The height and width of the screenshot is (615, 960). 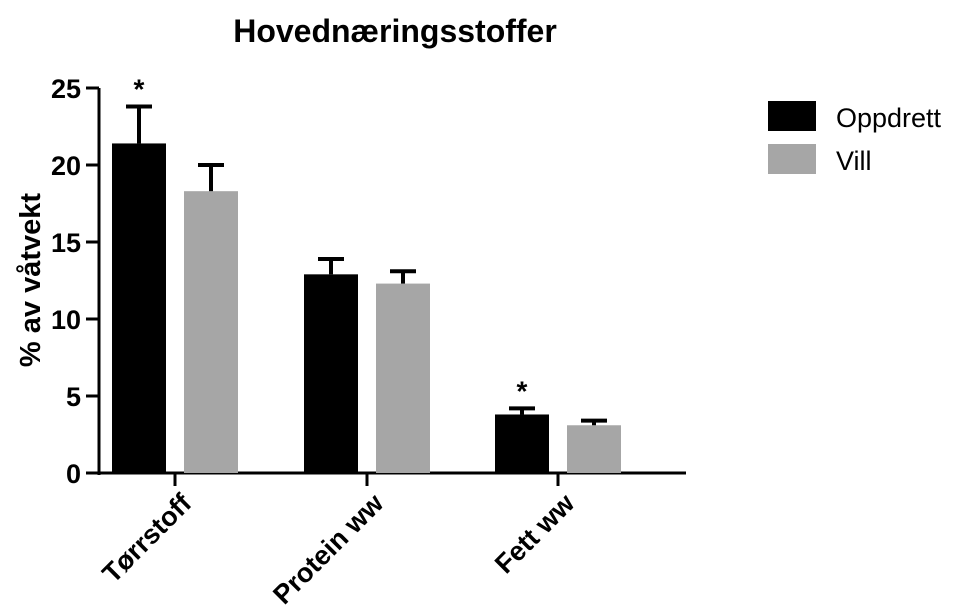 I want to click on x-tick-label: Fett ww, so click(x=535, y=533).